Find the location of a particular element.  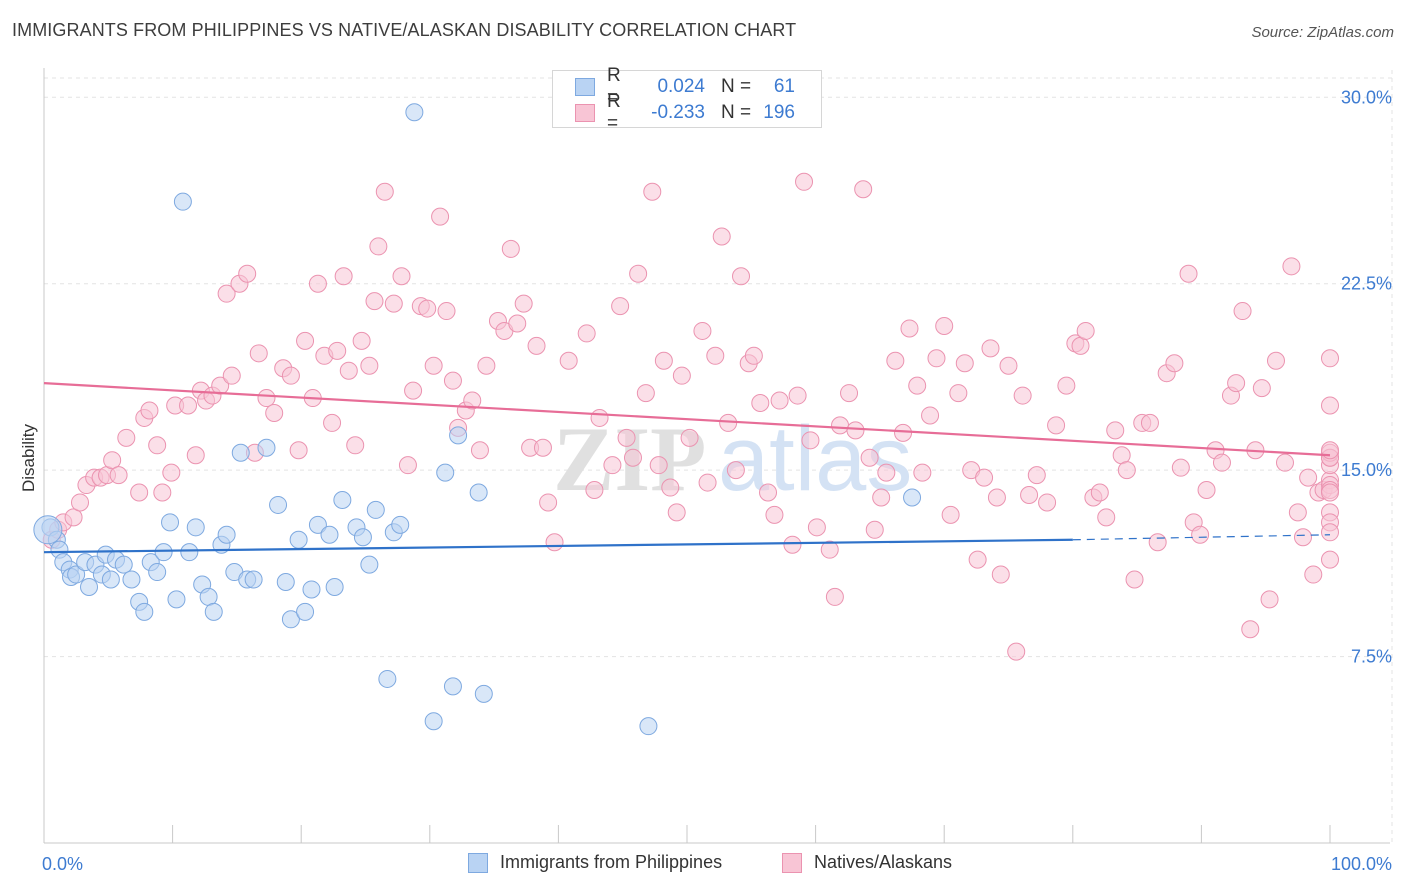

legend-n-value: 61 is located at coordinates (784, 86).